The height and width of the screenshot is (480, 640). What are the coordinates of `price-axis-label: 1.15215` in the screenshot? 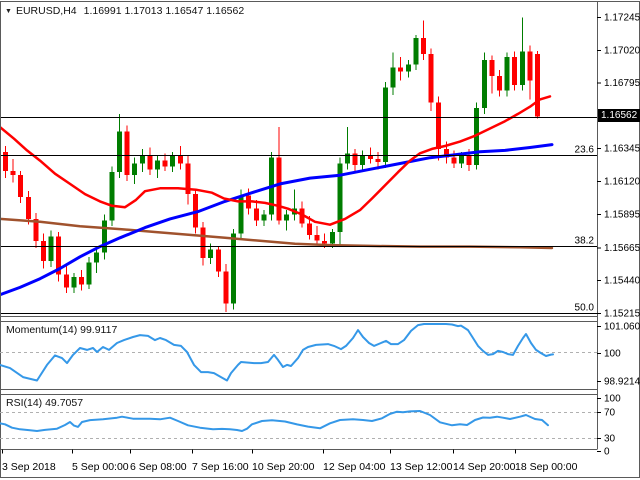 It's located at (622, 313).